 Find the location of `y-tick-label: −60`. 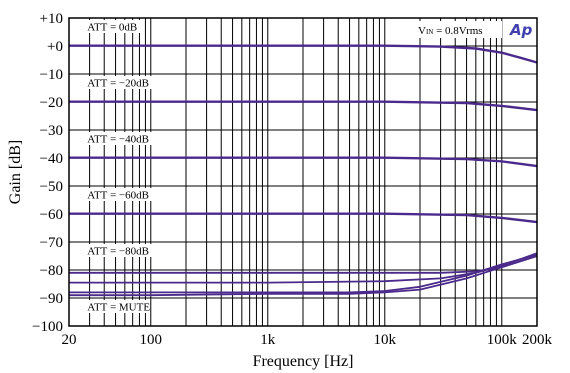

y-tick-label: −60 is located at coordinates (51, 215).